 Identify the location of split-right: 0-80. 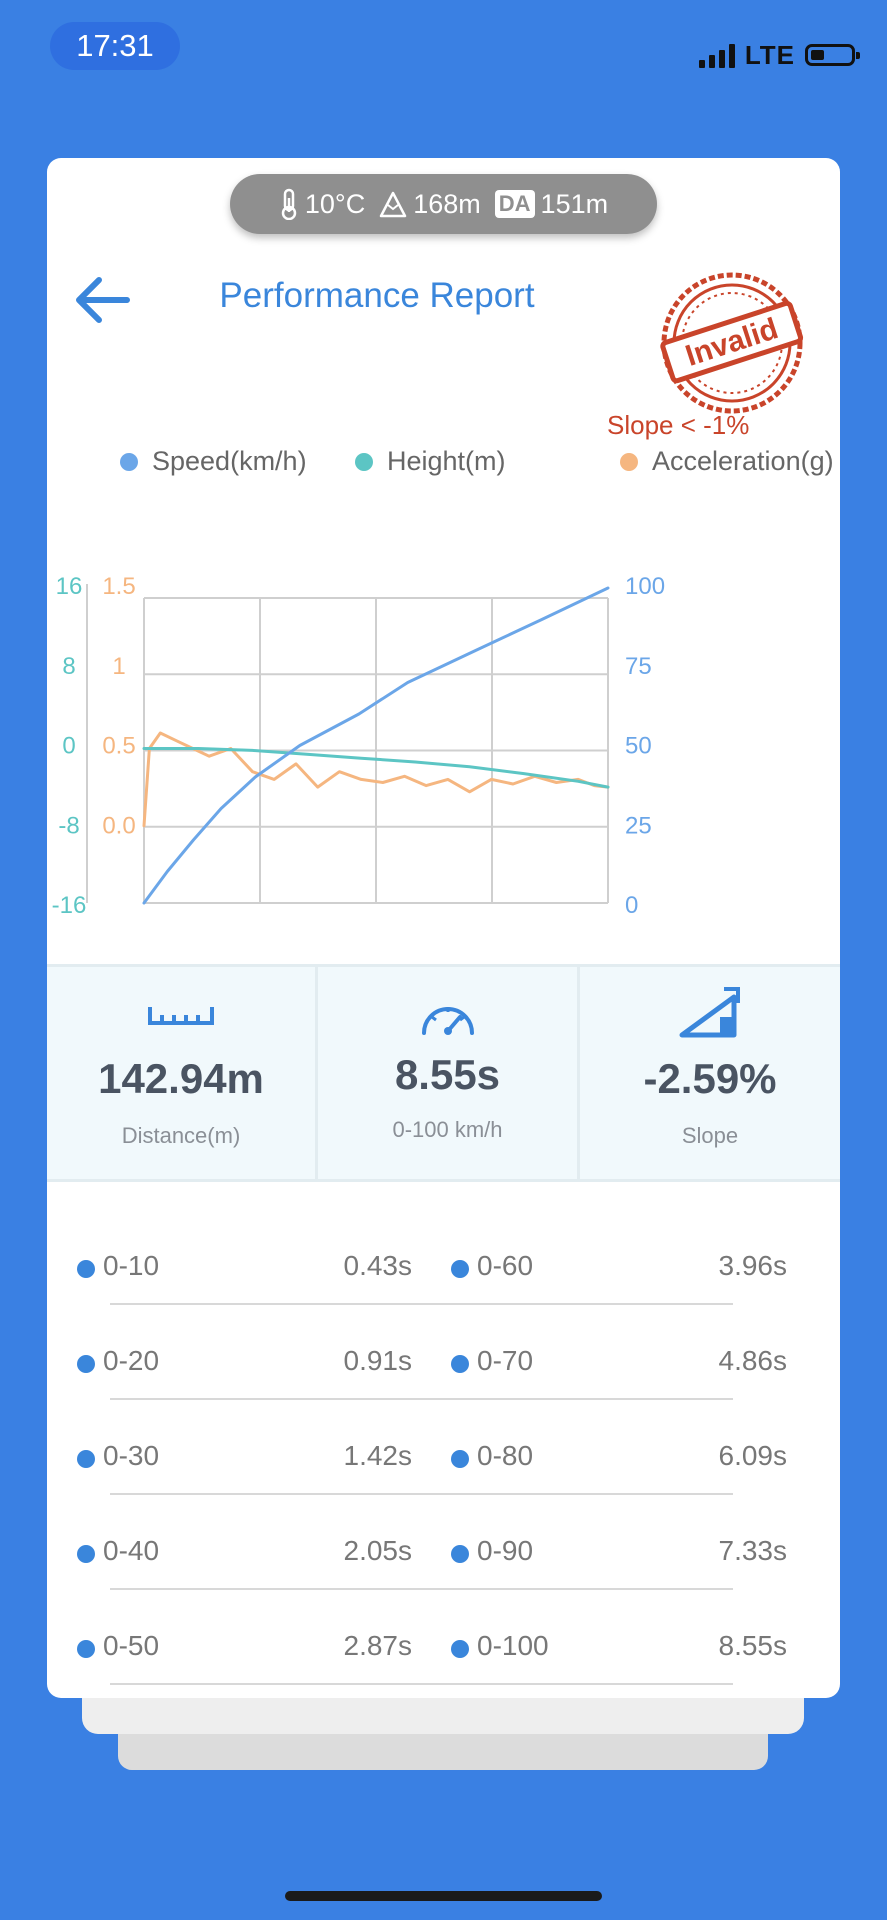
(492, 1460).